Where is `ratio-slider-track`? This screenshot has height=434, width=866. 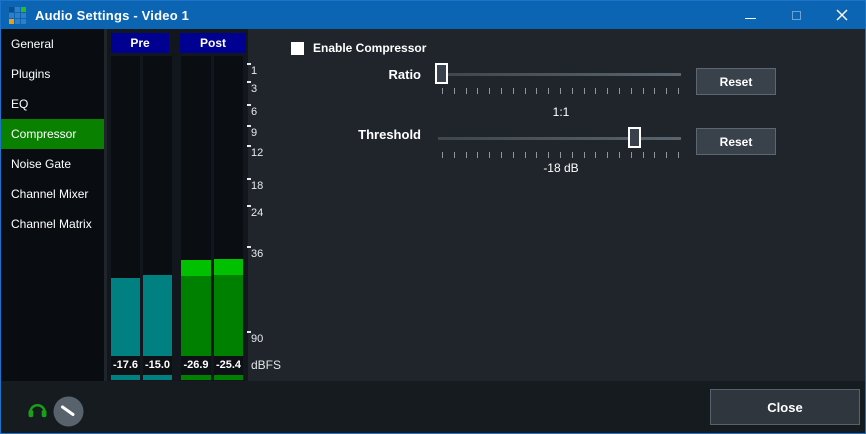
ratio-slider-track is located at coordinates (559, 74).